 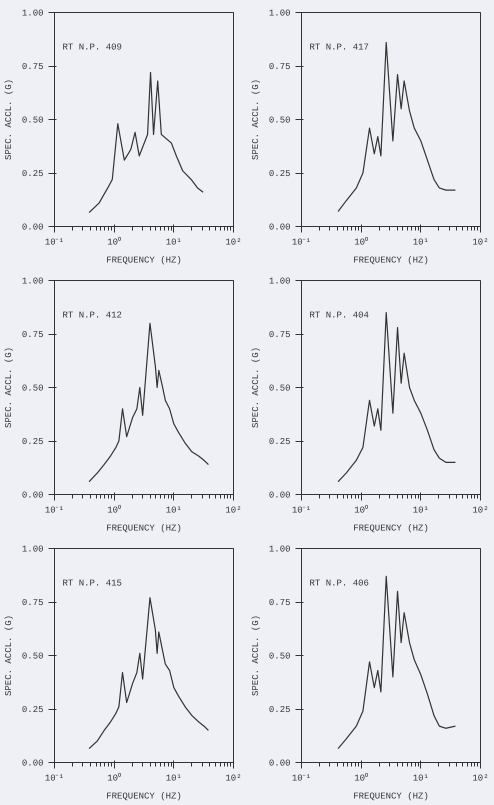 I want to click on text: RT N.P. 409, so click(x=92, y=47).